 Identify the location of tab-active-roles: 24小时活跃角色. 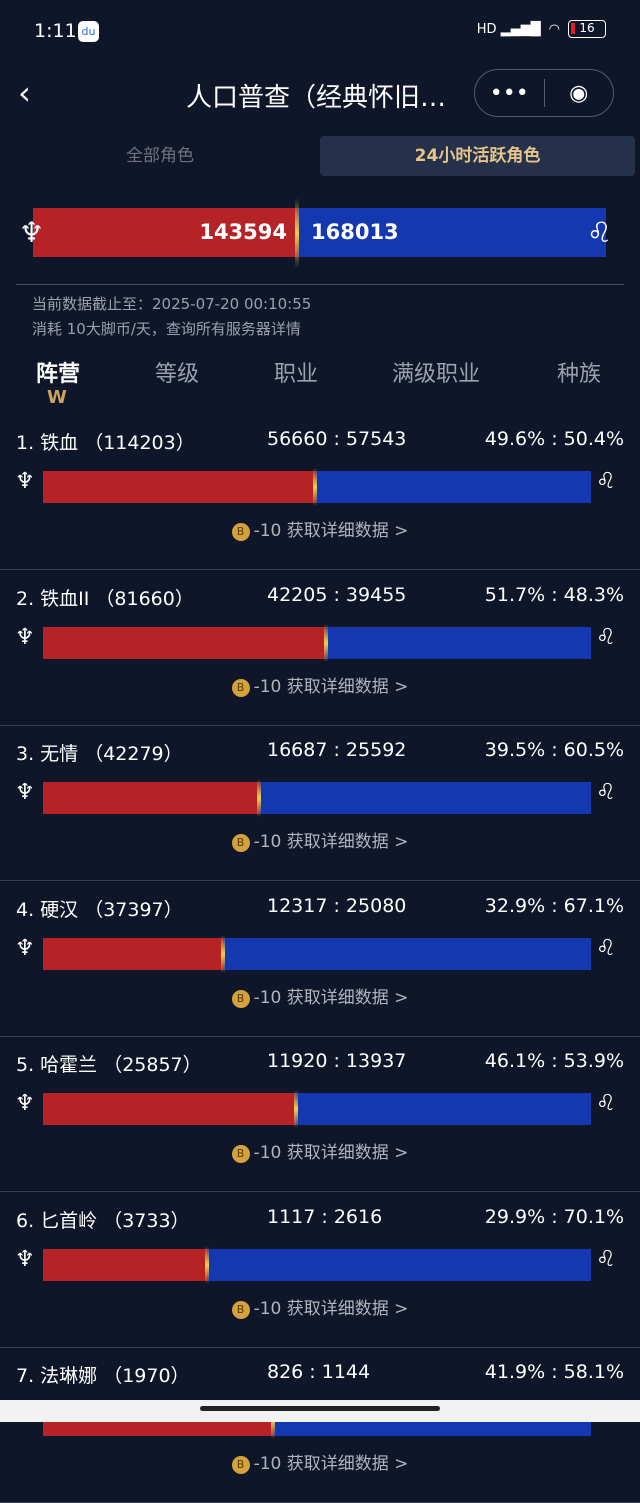
(477, 156).